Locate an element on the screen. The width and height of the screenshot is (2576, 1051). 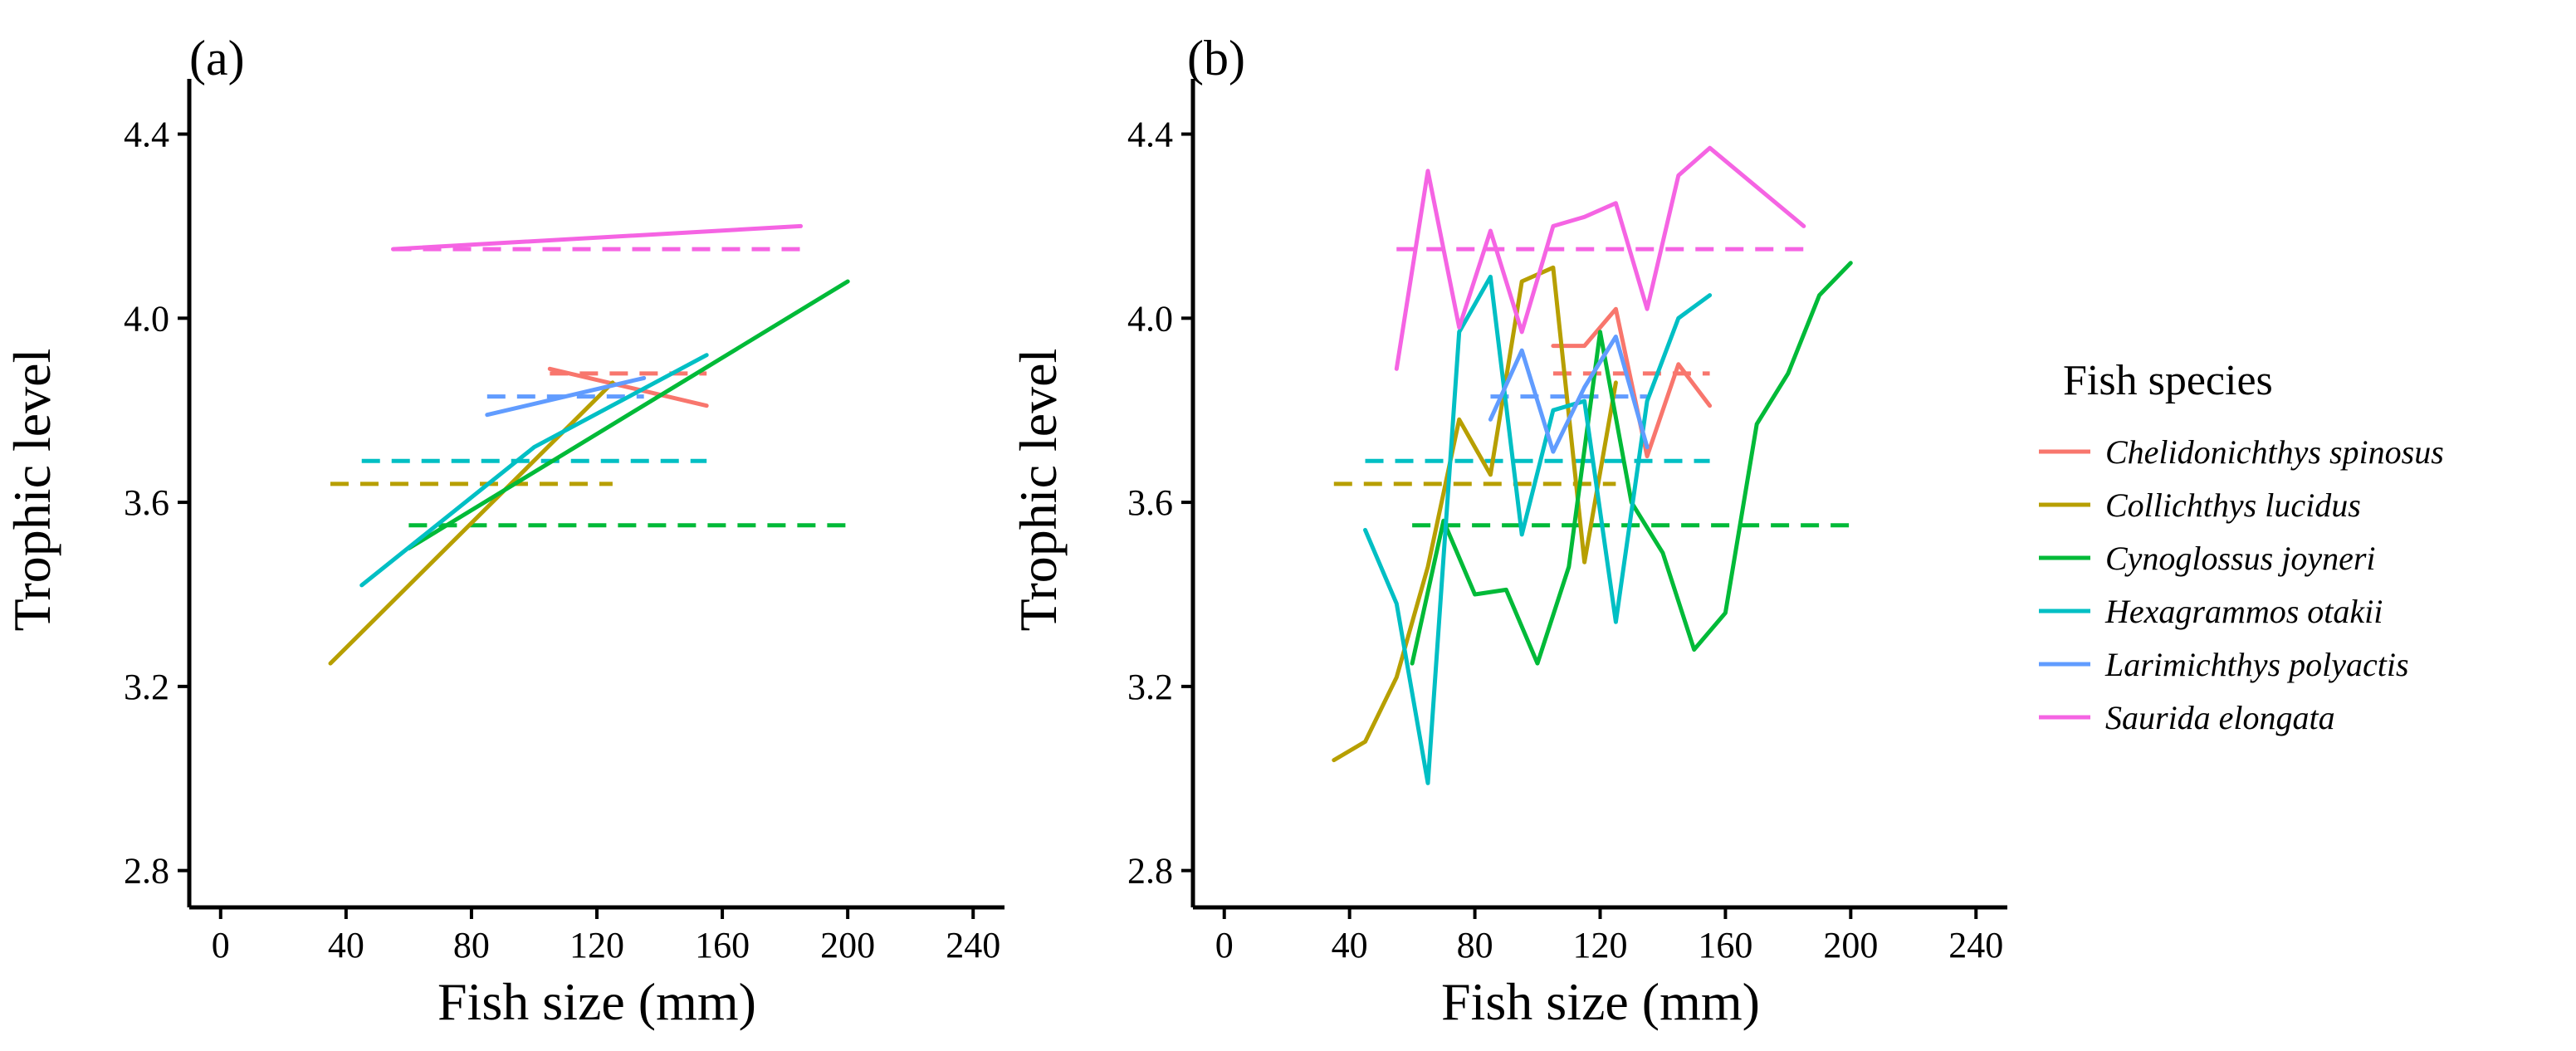
legend-label: Saurida elongata is located at coordinates (2220, 717).